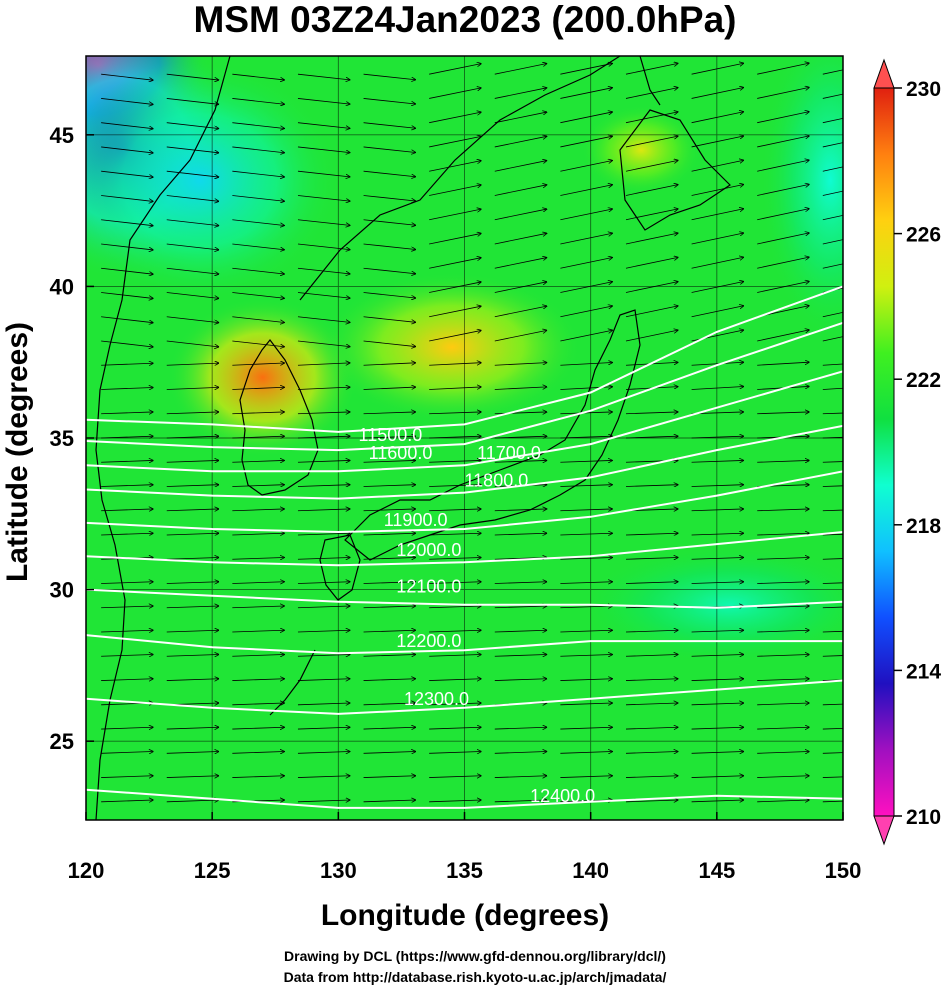 This screenshot has width=950, height=993. What do you see at coordinates (923, 671) in the screenshot?
I see `colorbar-tick-label: 214` at bounding box center [923, 671].